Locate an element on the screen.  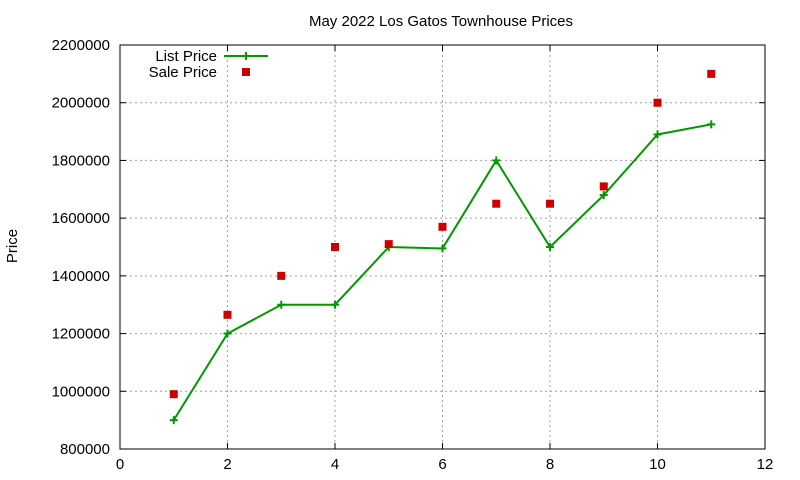
y-axis-label: Price is located at coordinates (12, 246).